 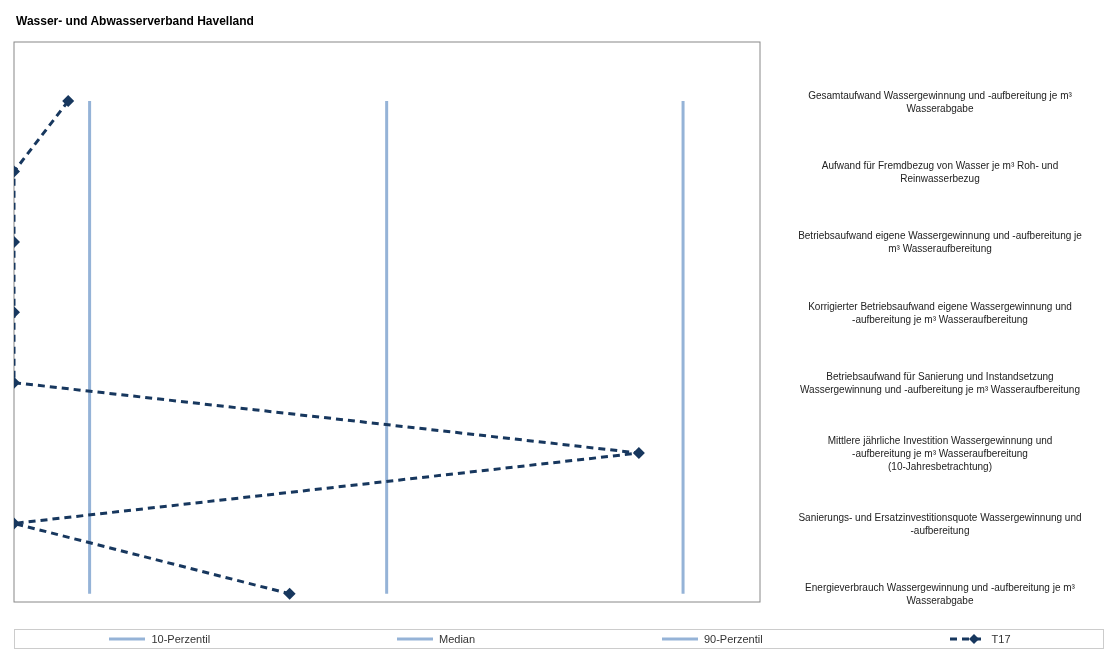 I want to click on y-tick-label: Energieverbrauch Wassergewinnung und -aufbereitung je m³ Wasserabgabe, so click(x=940, y=594).